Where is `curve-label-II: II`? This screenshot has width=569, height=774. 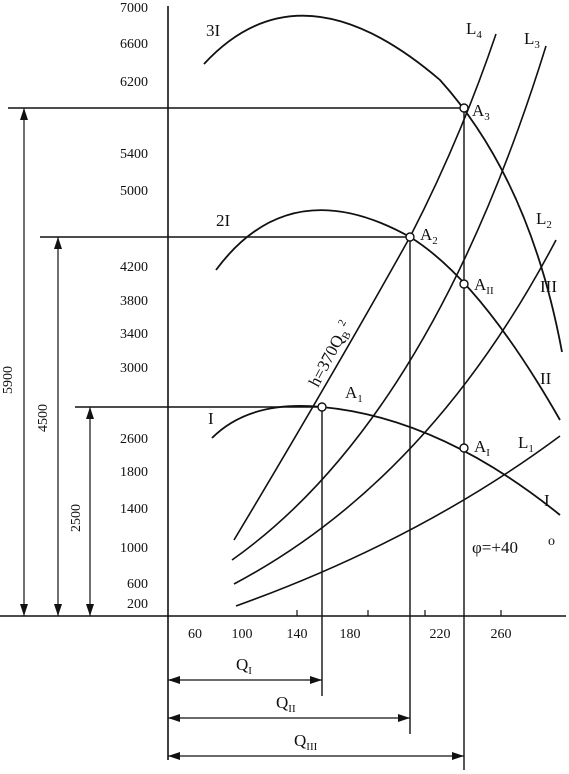 curve-label-II: II is located at coordinates (546, 378).